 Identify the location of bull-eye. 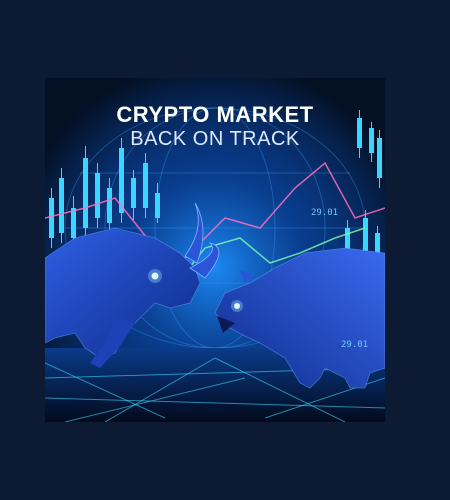
(155, 276).